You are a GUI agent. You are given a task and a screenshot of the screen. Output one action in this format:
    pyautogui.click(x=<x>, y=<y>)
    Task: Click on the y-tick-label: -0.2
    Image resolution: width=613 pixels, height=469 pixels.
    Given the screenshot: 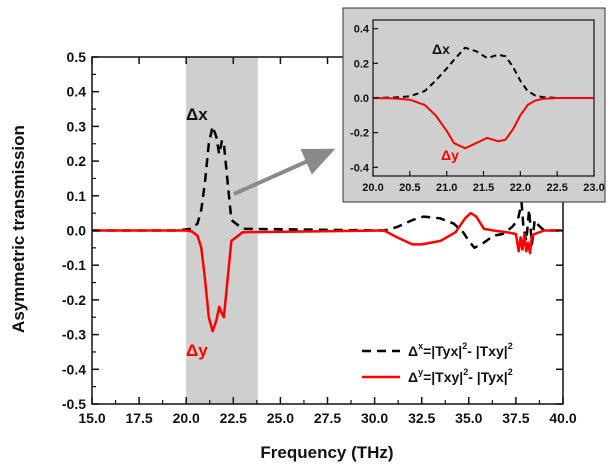 What is the action you would take?
    pyautogui.click(x=74, y=300)
    